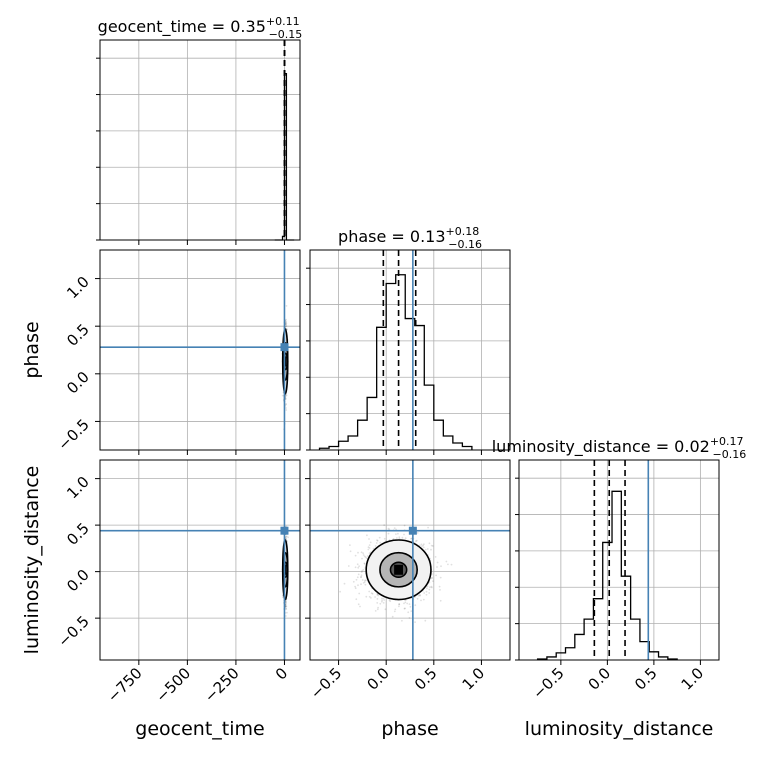 This screenshot has height=760, width=760. What do you see at coordinates (199, 729) in the screenshot?
I see `x-axis-label: geocent_time` at bounding box center [199, 729].